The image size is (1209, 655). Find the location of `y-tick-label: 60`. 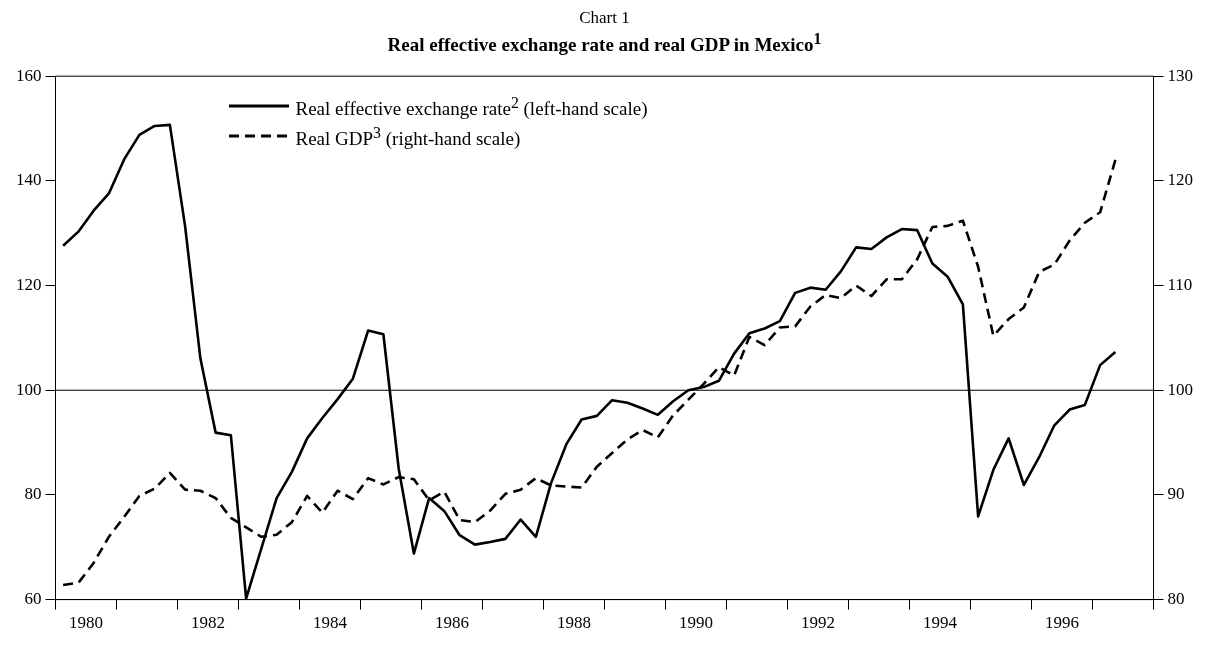

y-tick-label: 60 is located at coordinates (33, 599).